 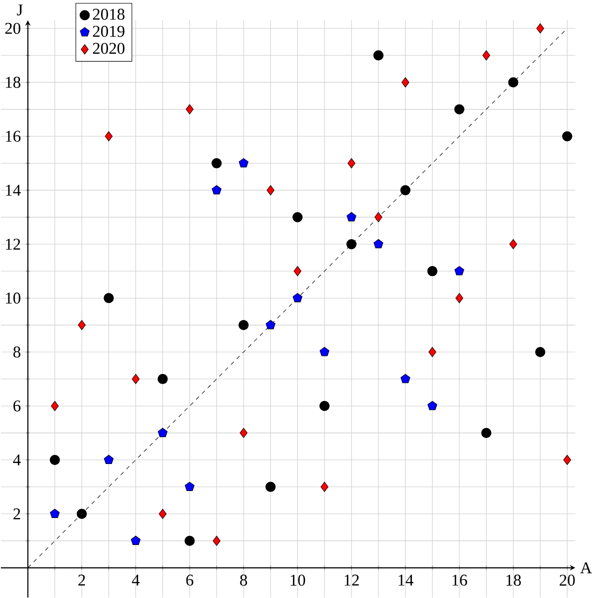 I want to click on x-tick-label: 6, so click(x=190, y=580).